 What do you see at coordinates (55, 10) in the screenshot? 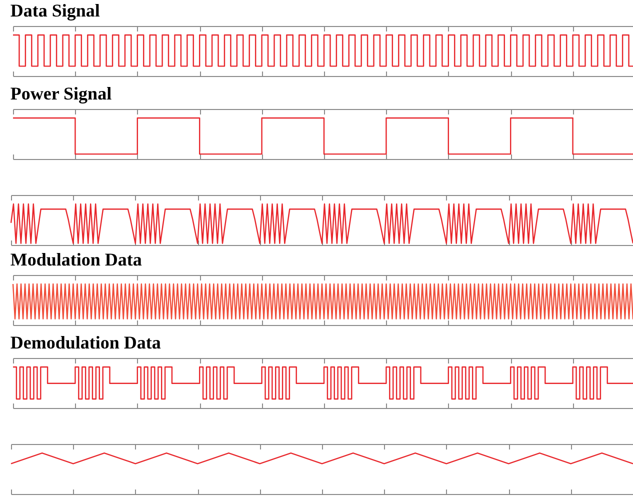
I see `chart-title: Data Signal` at bounding box center [55, 10].